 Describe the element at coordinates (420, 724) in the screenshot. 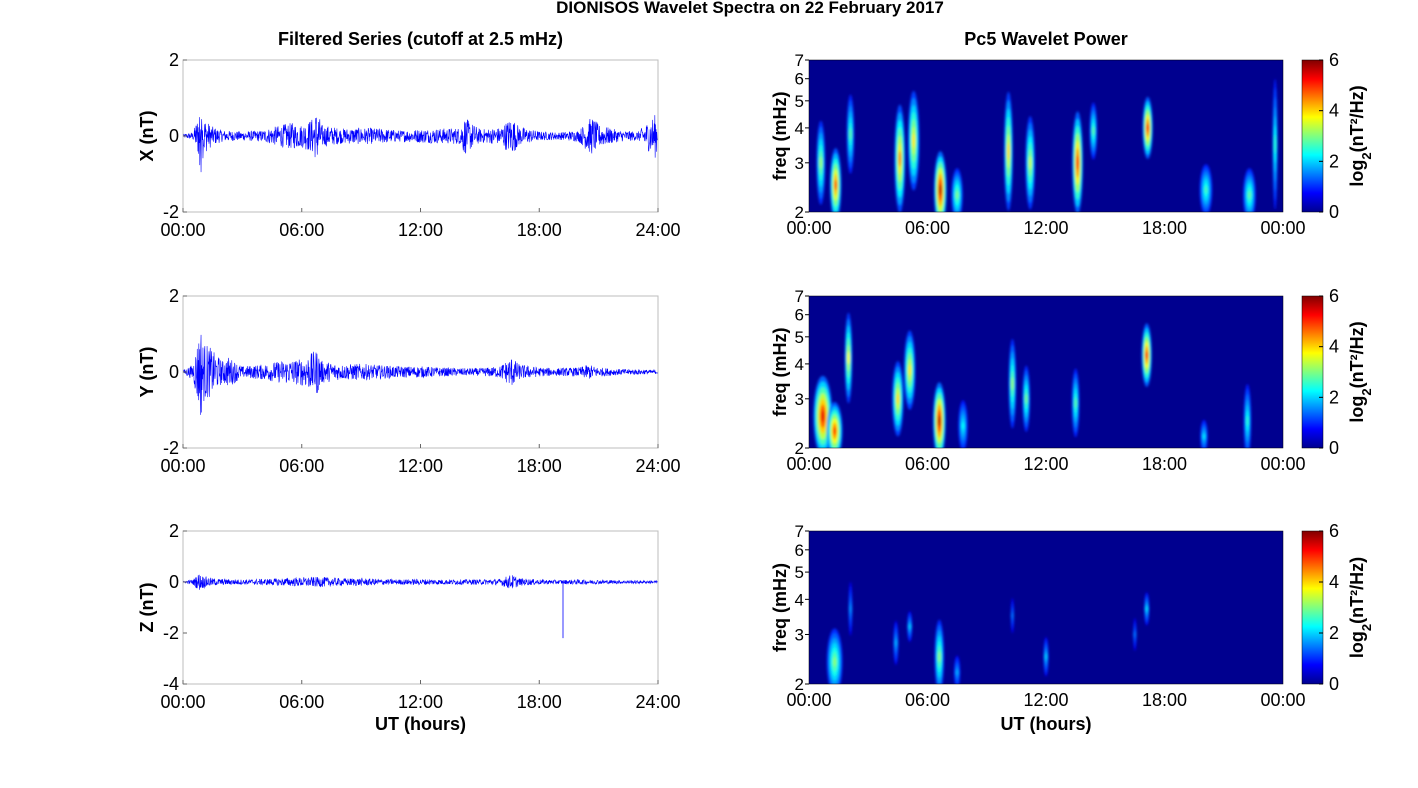

I see `x-axis-label: UT (hours)` at that location.